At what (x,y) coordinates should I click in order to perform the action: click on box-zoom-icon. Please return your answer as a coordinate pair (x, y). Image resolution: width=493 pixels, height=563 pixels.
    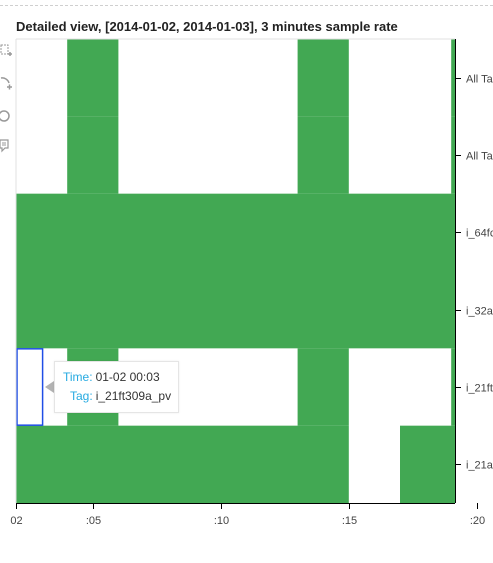
    Looking at the image, I should click on (6, 52).